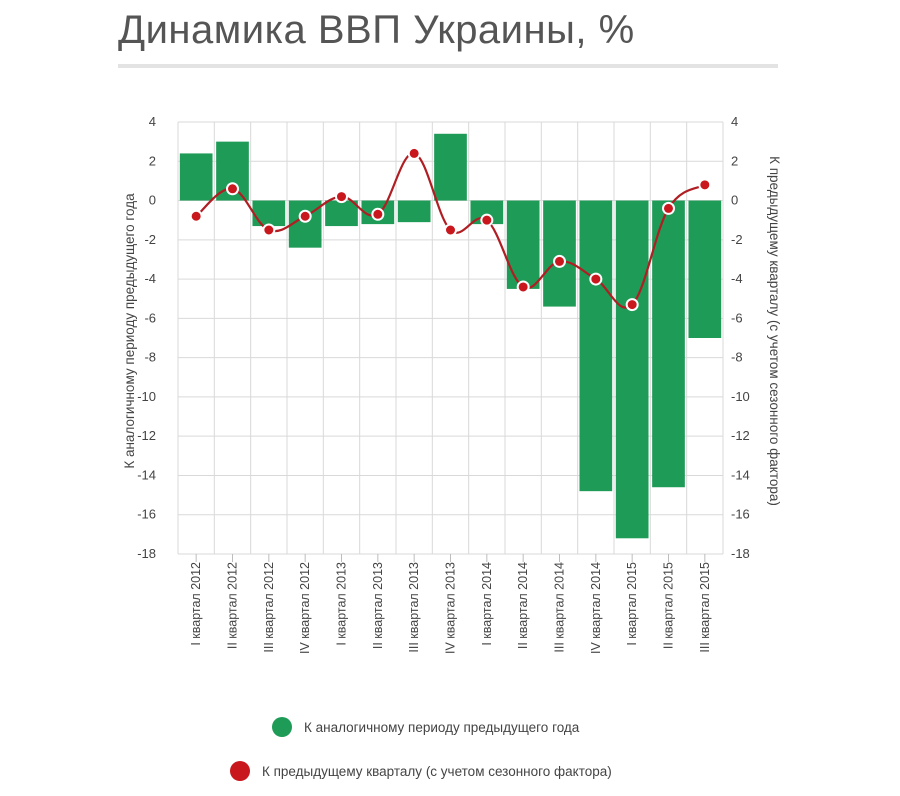 The height and width of the screenshot is (796, 900). What do you see at coordinates (740, 553) in the screenshot?
I see `right-tick-label: -18` at bounding box center [740, 553].